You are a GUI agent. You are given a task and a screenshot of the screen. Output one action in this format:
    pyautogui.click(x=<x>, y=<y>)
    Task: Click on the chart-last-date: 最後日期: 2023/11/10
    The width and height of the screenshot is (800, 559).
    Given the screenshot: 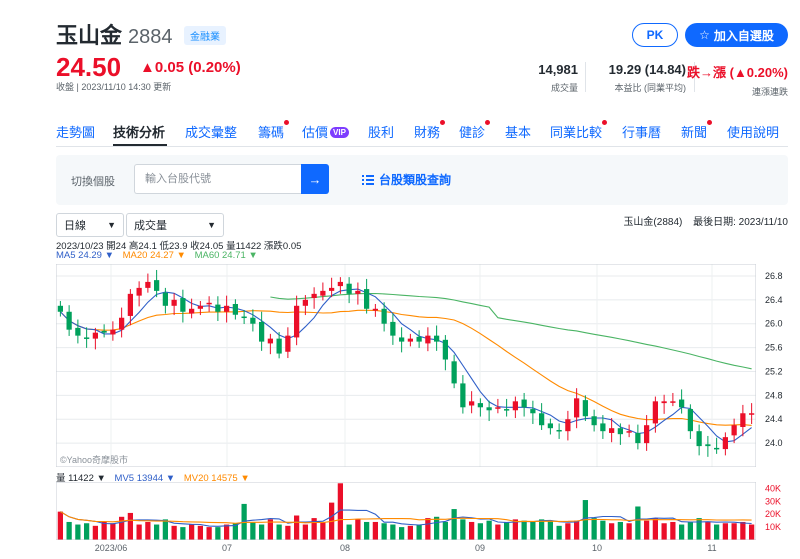 What is the action you would take?
    pyautogui.click(x=740, y=222)
    